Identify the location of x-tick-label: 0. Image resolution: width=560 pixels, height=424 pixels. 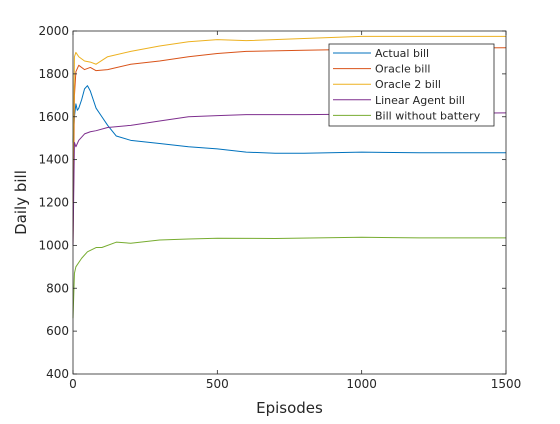
(73, 384).